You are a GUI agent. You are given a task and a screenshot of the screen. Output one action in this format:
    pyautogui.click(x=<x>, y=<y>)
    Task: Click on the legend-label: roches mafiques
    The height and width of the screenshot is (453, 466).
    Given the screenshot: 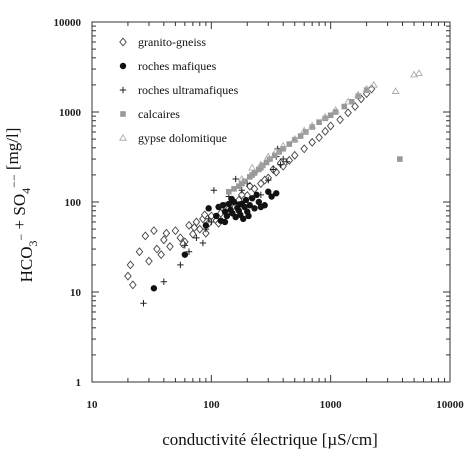 What is the action you would take?
    pyautogui.click(x=177, y=66)
    